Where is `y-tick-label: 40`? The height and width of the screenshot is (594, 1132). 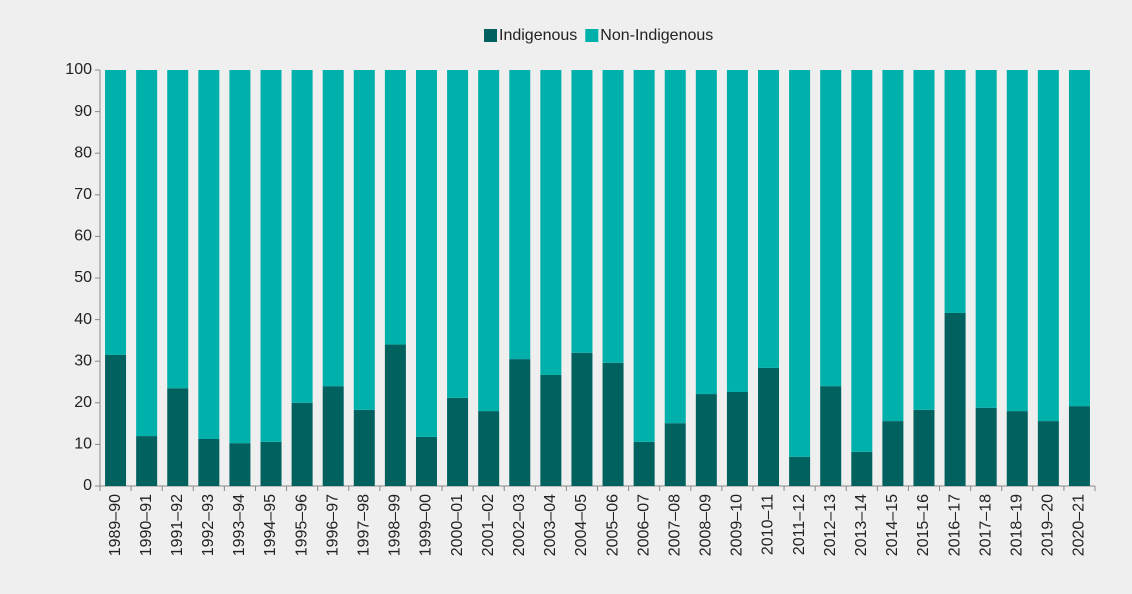
y-tick-label: 40 is located at coordinates (83, 319).